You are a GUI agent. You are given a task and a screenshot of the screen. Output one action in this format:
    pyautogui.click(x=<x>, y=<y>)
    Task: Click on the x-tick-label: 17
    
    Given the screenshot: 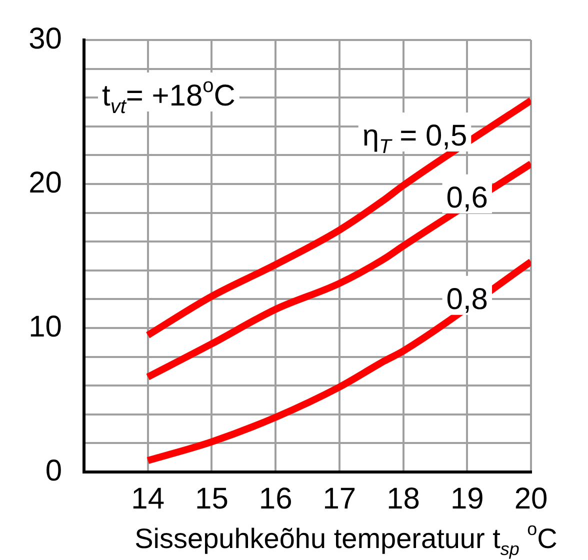 What is the action you would take?
    pyautogui.click(x=339, y=499)
    